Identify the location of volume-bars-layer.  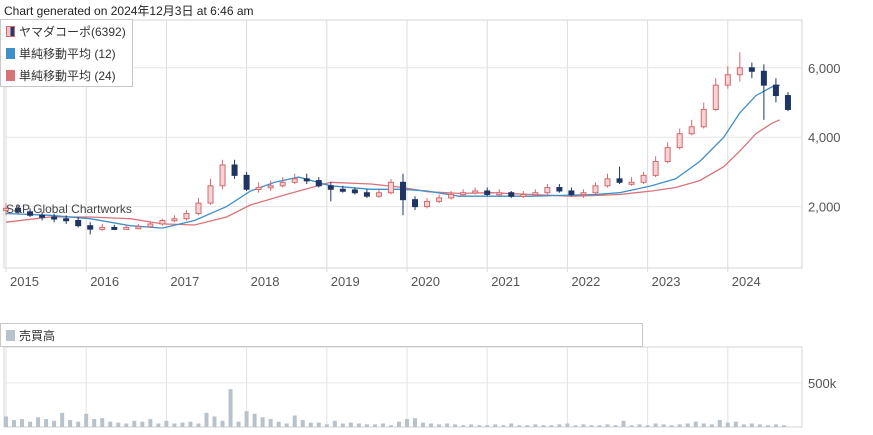
(395, 408).